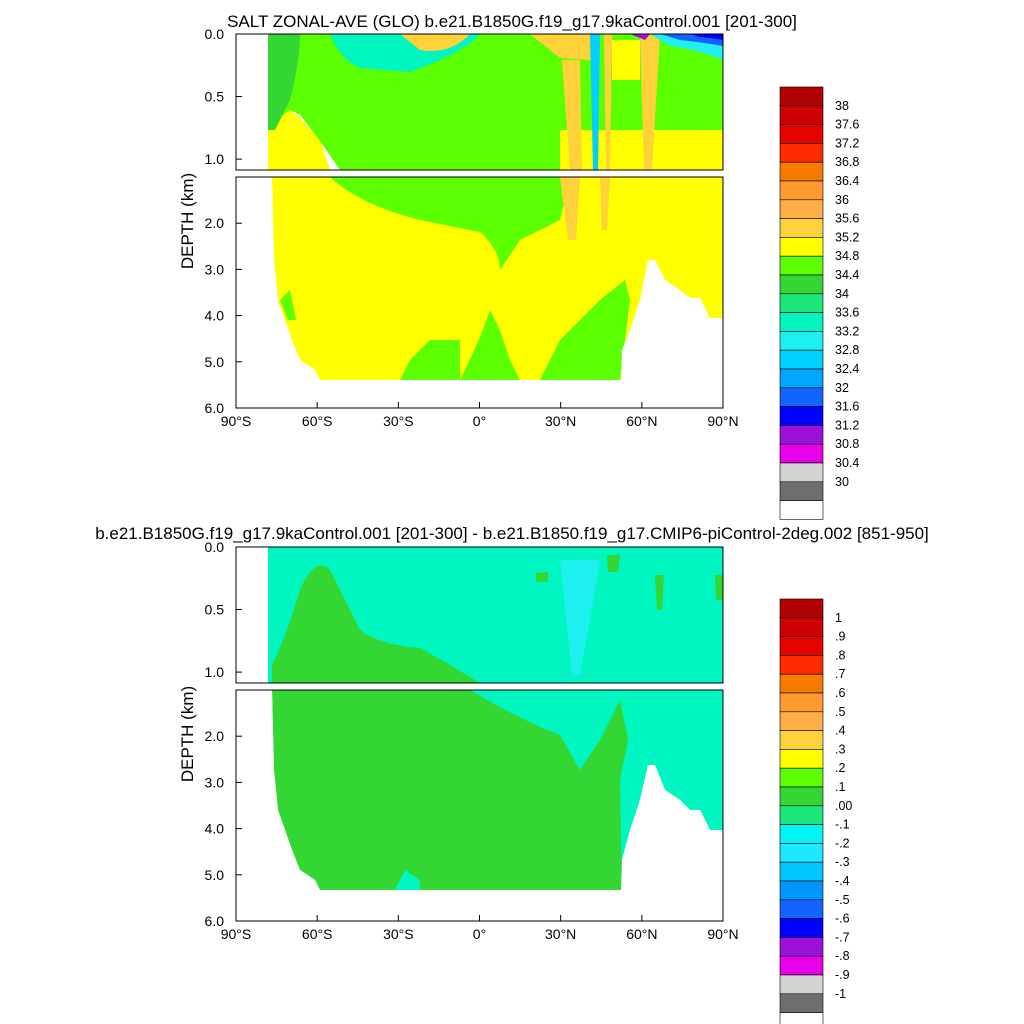 The image size is (1024, 1024). Describe the element at coordinates (847, 256) in the screenshot. I see `colorbar-label: 34.8` at that location.